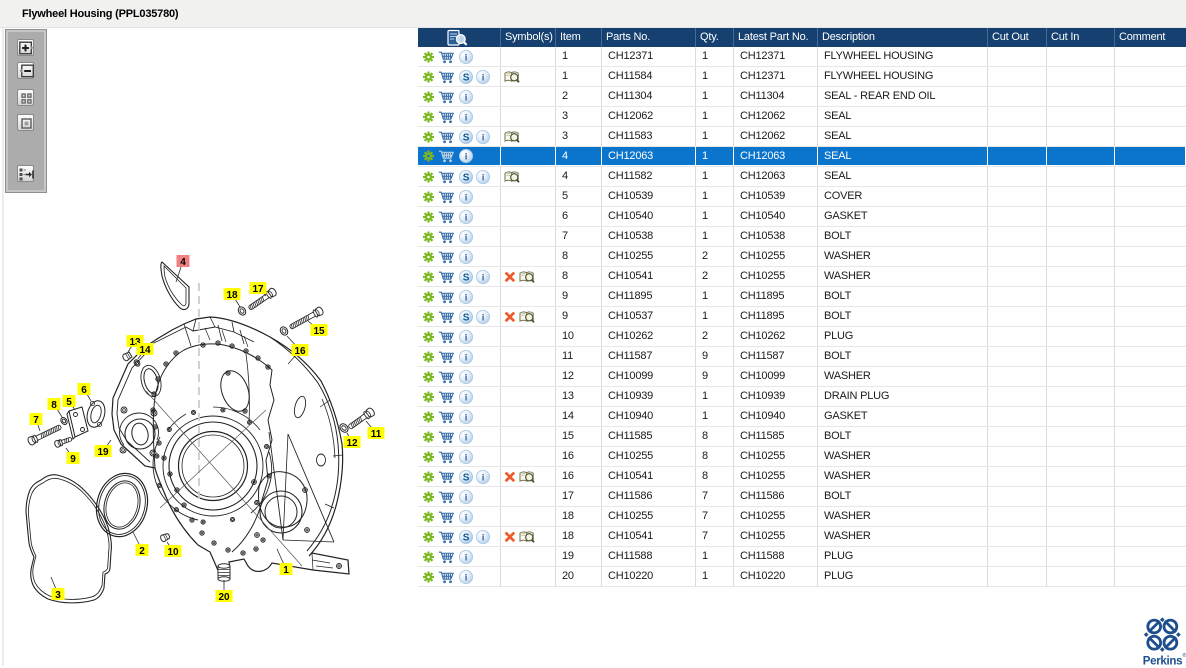  What do you see at coordinates (73, 459) in the screenshot?
I see `svg-text: 9` at bounding box center [73, 459].